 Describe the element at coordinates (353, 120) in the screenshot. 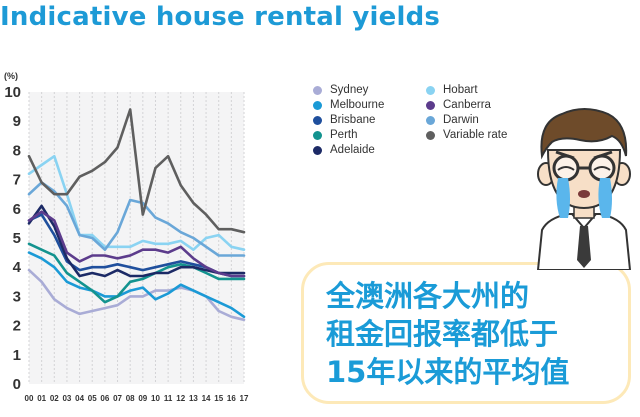

I see `legend-label: Brisbane` at that location.